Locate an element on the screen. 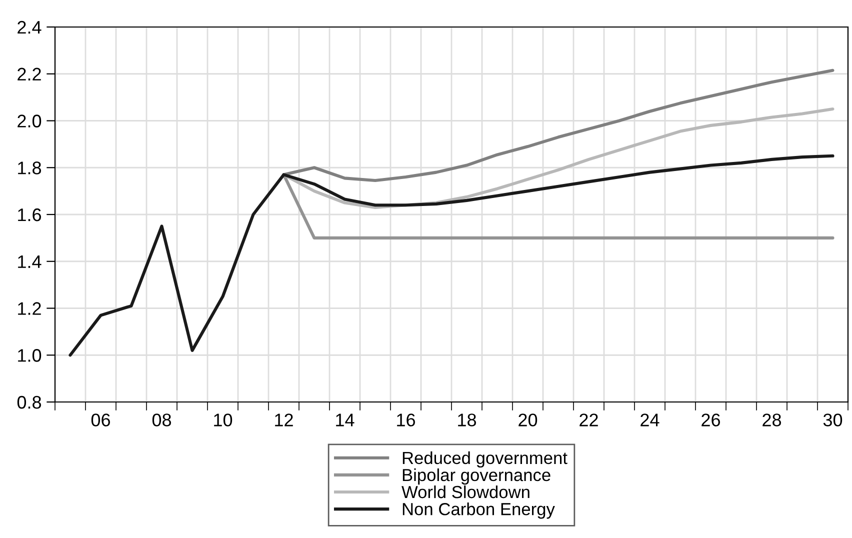 The height and width of the screenshot is (538, 852). x-tick-label: 24 is located at coordinates (650, 420).